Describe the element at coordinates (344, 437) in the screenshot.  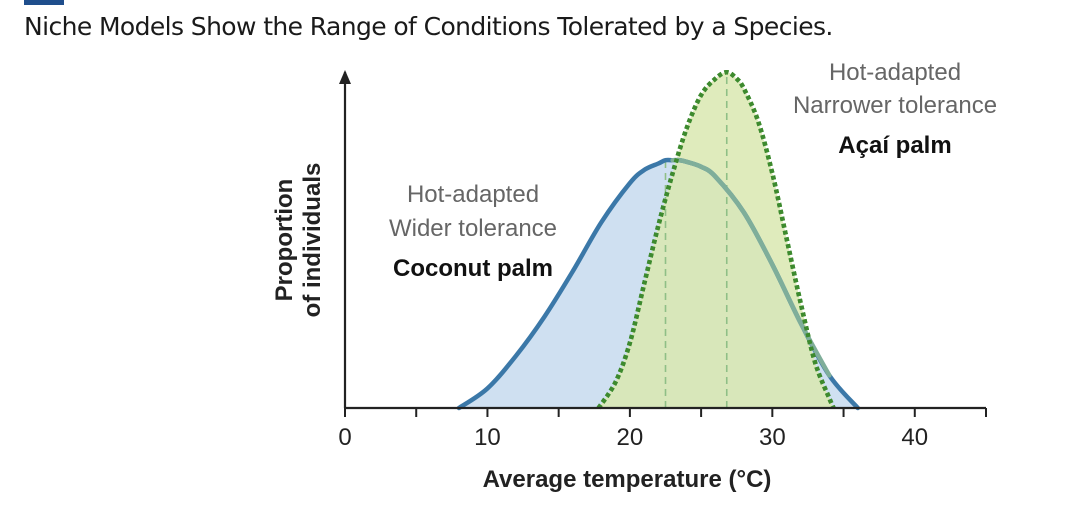
I see `x-tick-label: 0` at that location.